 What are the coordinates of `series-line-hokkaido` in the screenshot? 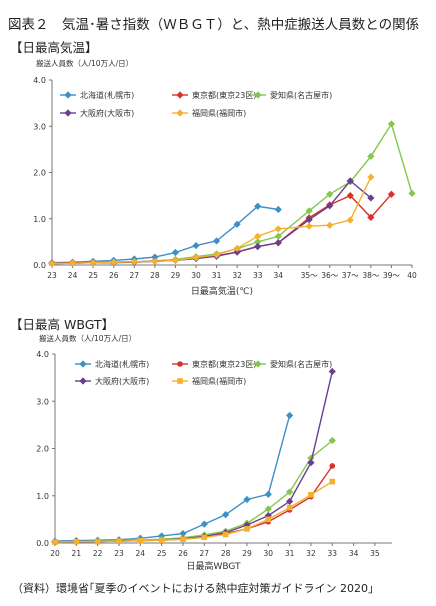 It's located at (172, 478).